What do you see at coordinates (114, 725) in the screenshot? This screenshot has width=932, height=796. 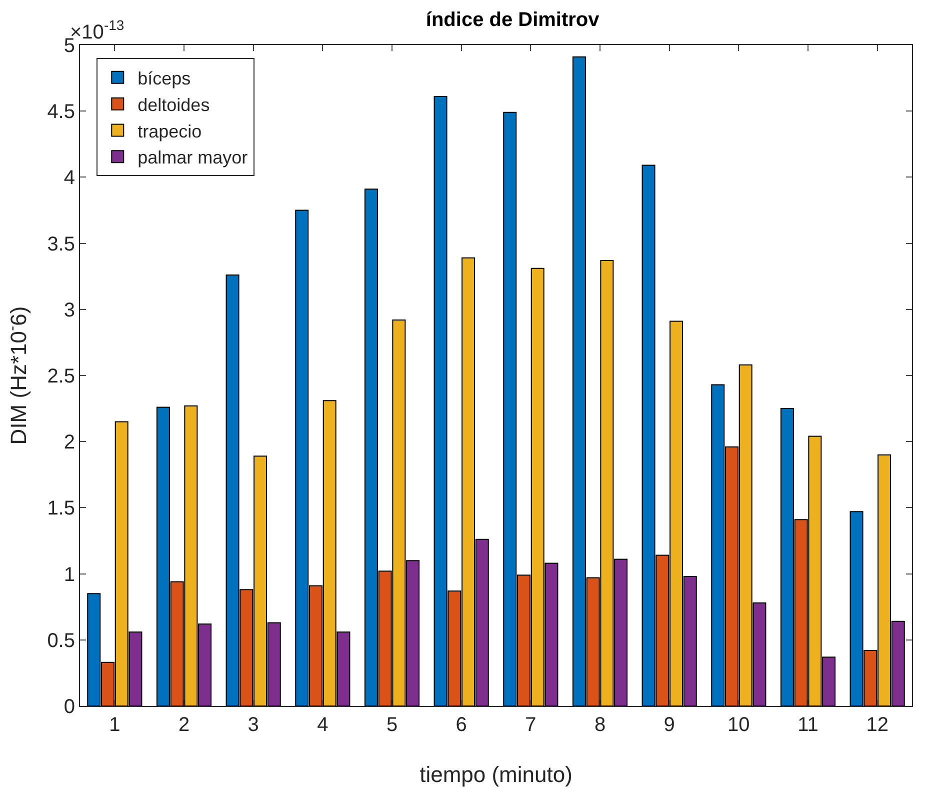 I see `x-tick-label: 1` at bounding box center [114, 725].